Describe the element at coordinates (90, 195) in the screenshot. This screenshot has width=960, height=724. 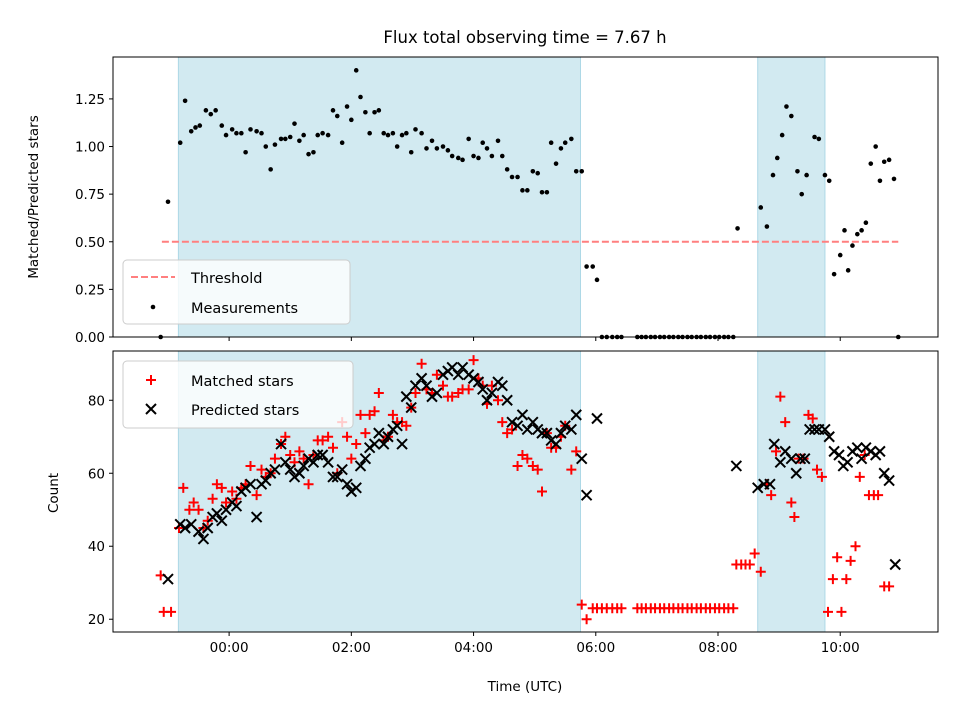
I see `top-y-tick-label: 0.75` at that location.